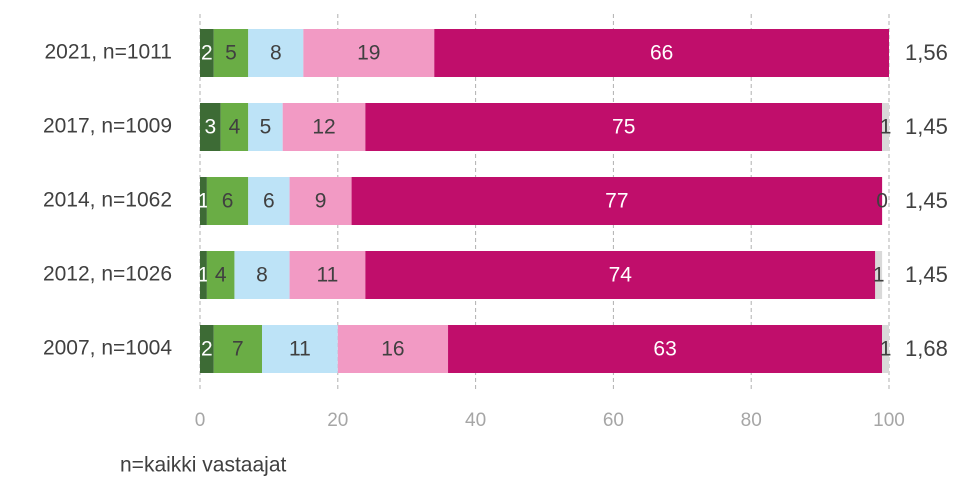 This screenshot has height=480, width=966. What do you see at coordinates (107, 274) in the screenshot?
I see `y-tick-label: 2012, n=1026` at bounding box center [107, 274].